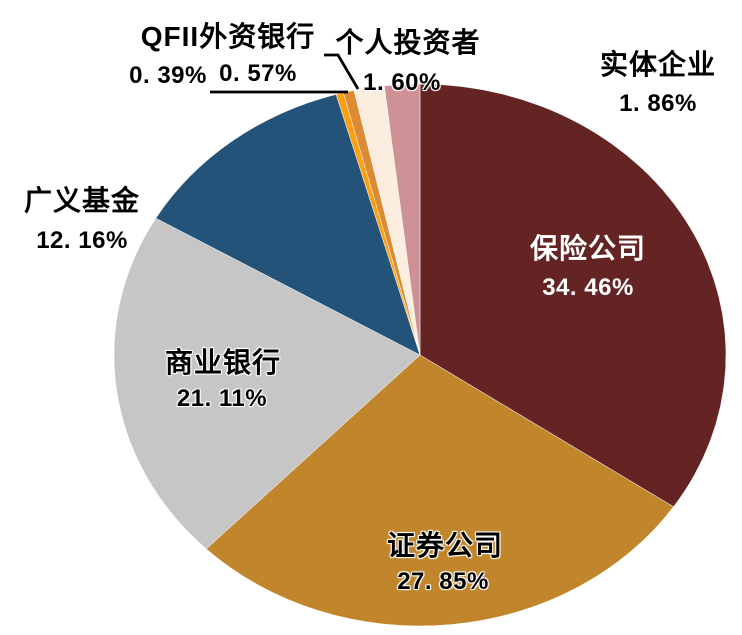  Describe the element at coordinates (402, 219) in the screenshot. I see `pie-slice-non-financial-enterprises` at that location.